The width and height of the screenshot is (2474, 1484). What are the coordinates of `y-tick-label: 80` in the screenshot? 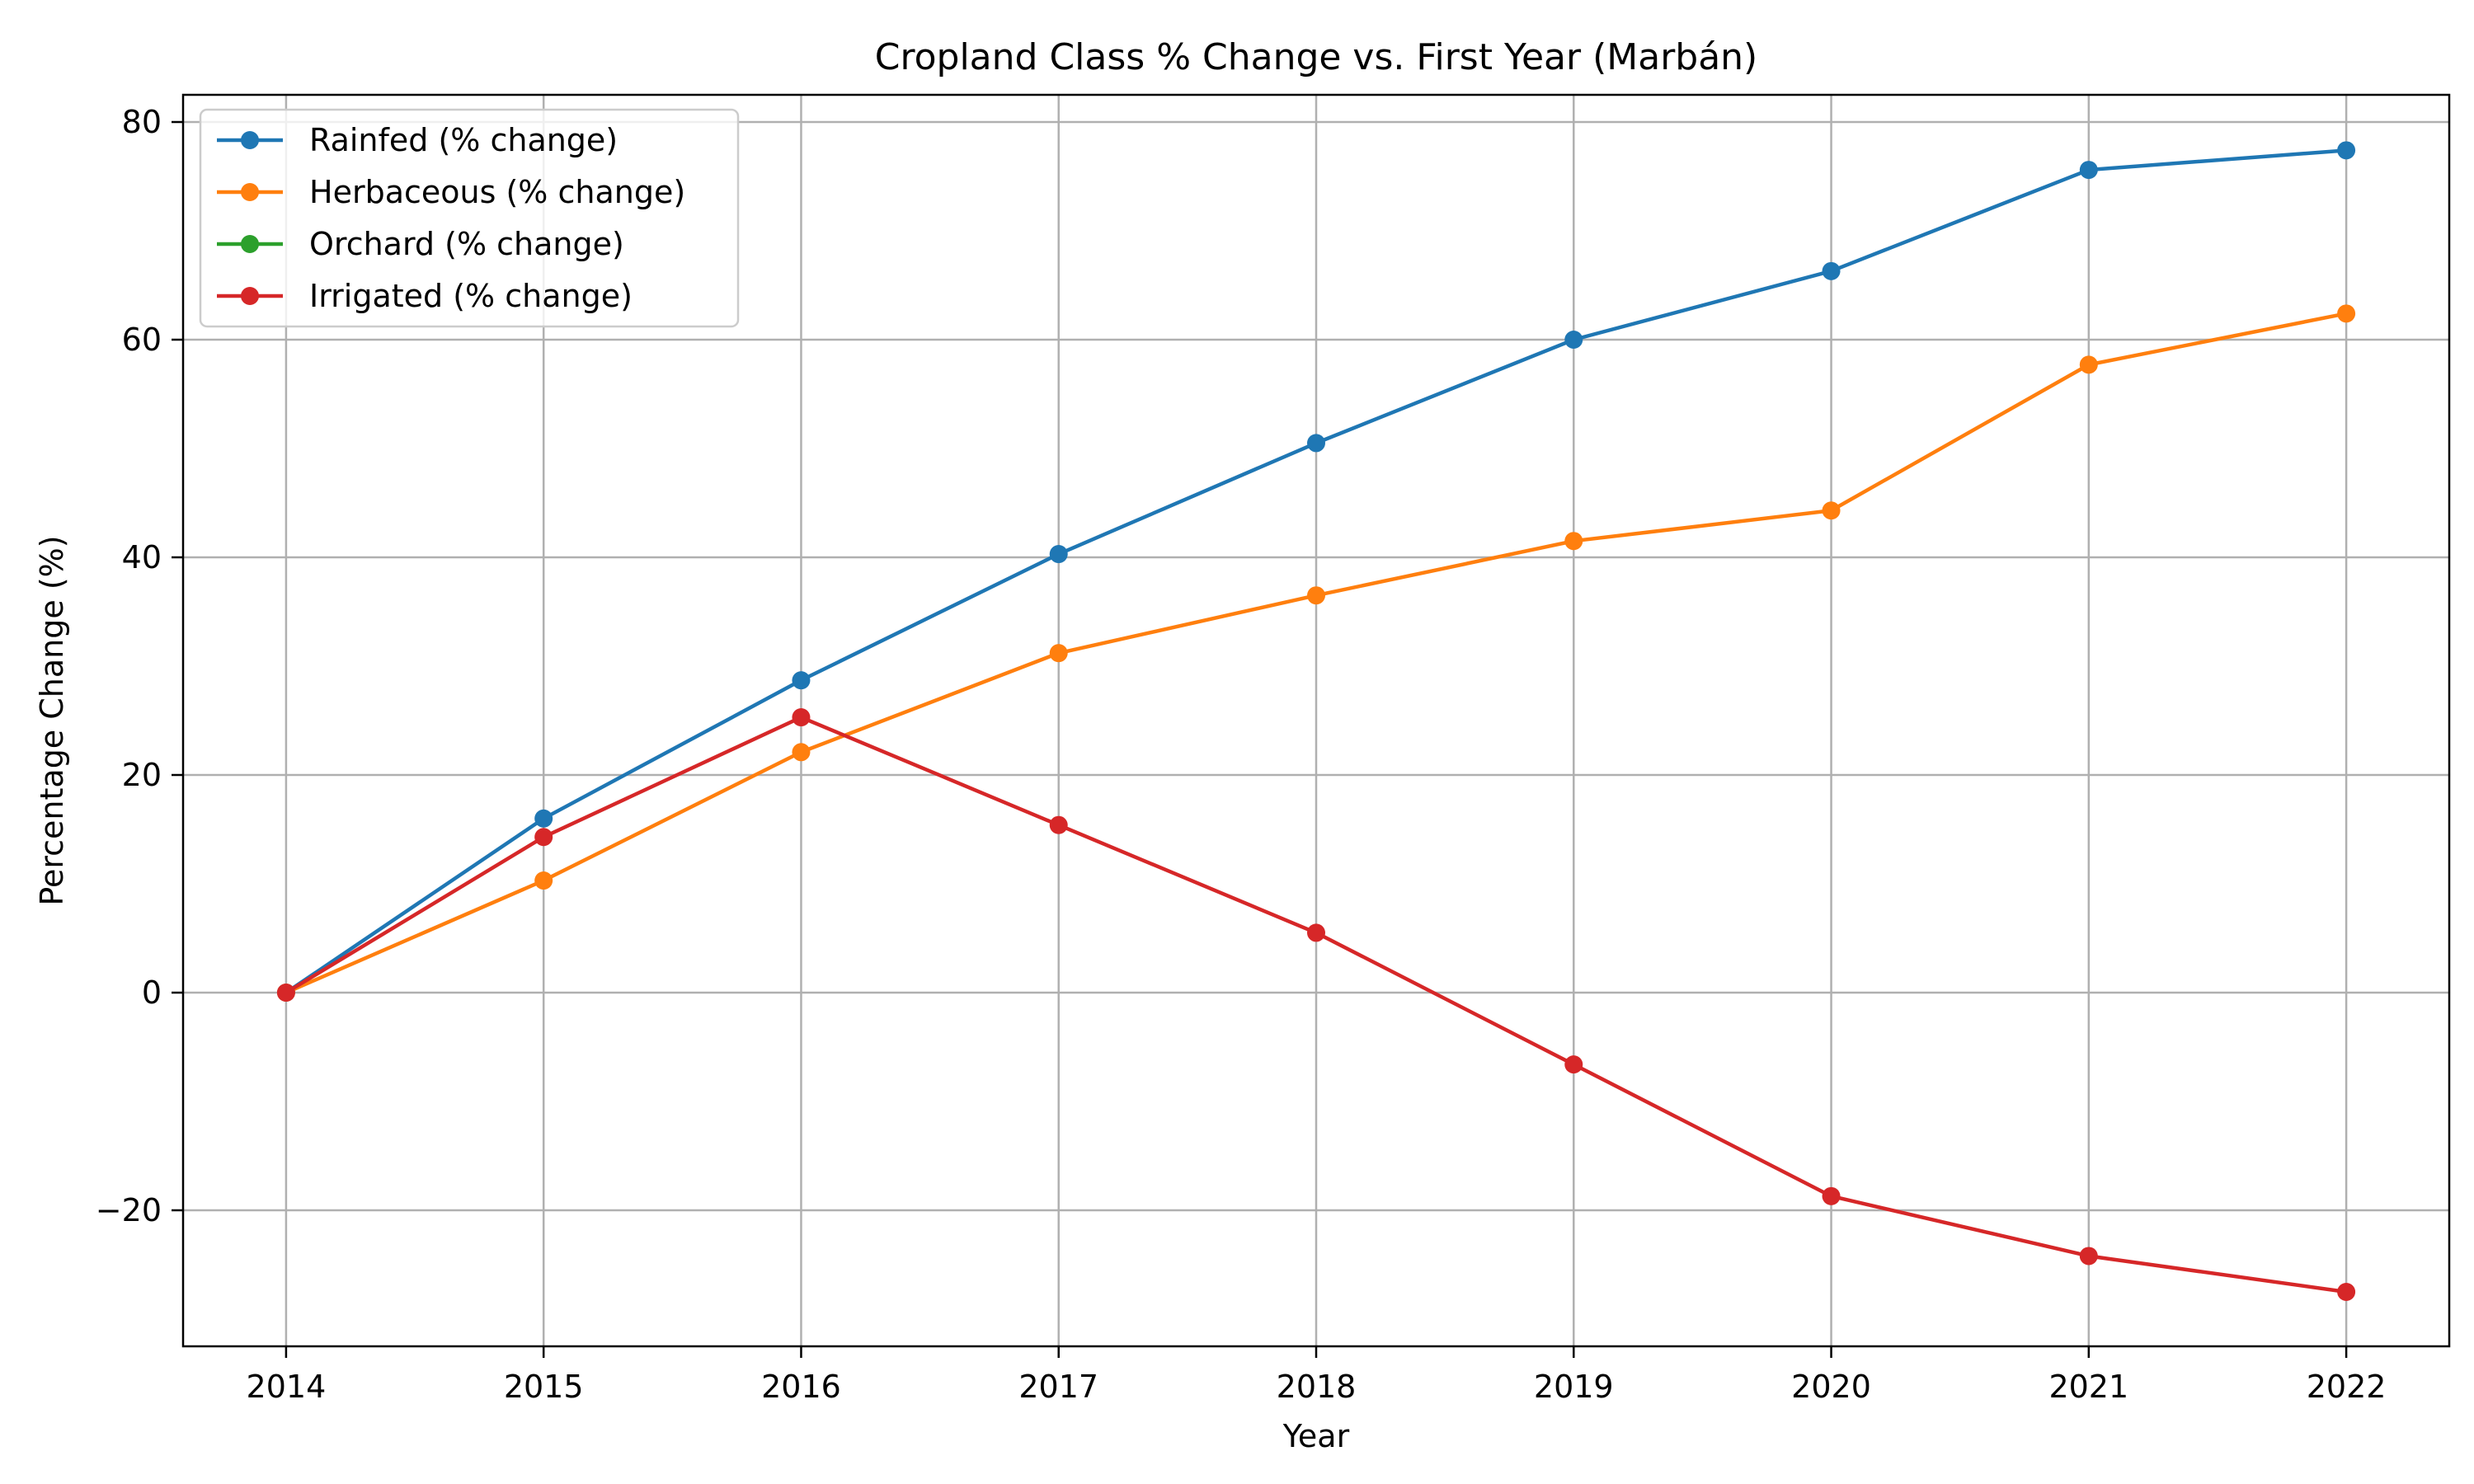 It's located at (142, 122).